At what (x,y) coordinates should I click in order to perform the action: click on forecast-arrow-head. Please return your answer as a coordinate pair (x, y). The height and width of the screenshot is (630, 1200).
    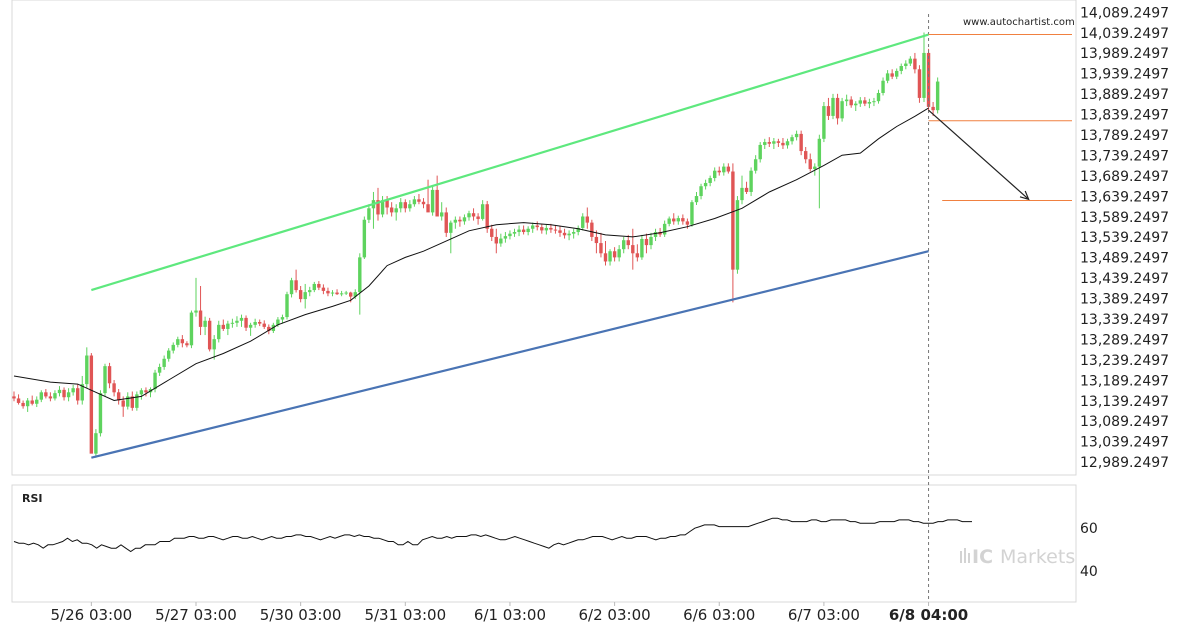
    Looking at the image, I should click on (1024, 195).